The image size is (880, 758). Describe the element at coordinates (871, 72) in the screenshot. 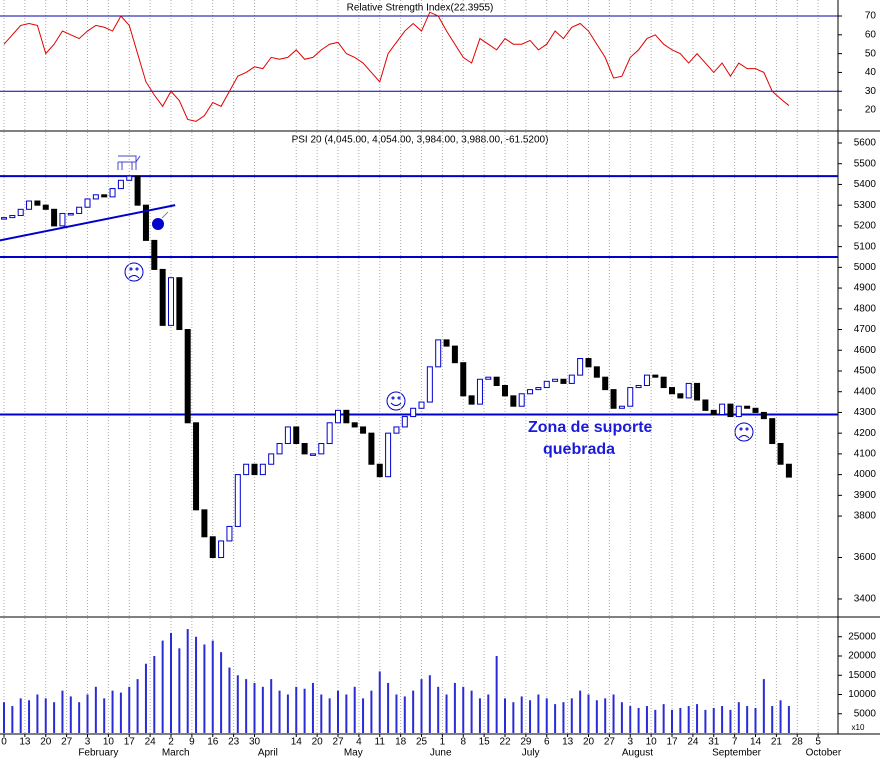

I see `y-tick-label: 40` at that location.